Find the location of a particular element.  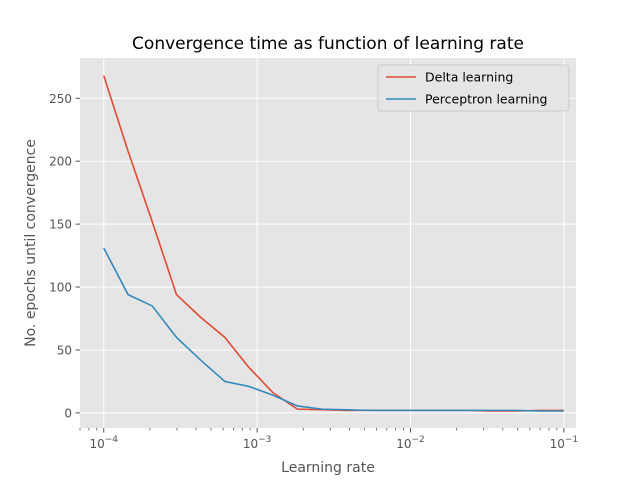

y-tick-label: 250 is located at coordinates (60, 99).